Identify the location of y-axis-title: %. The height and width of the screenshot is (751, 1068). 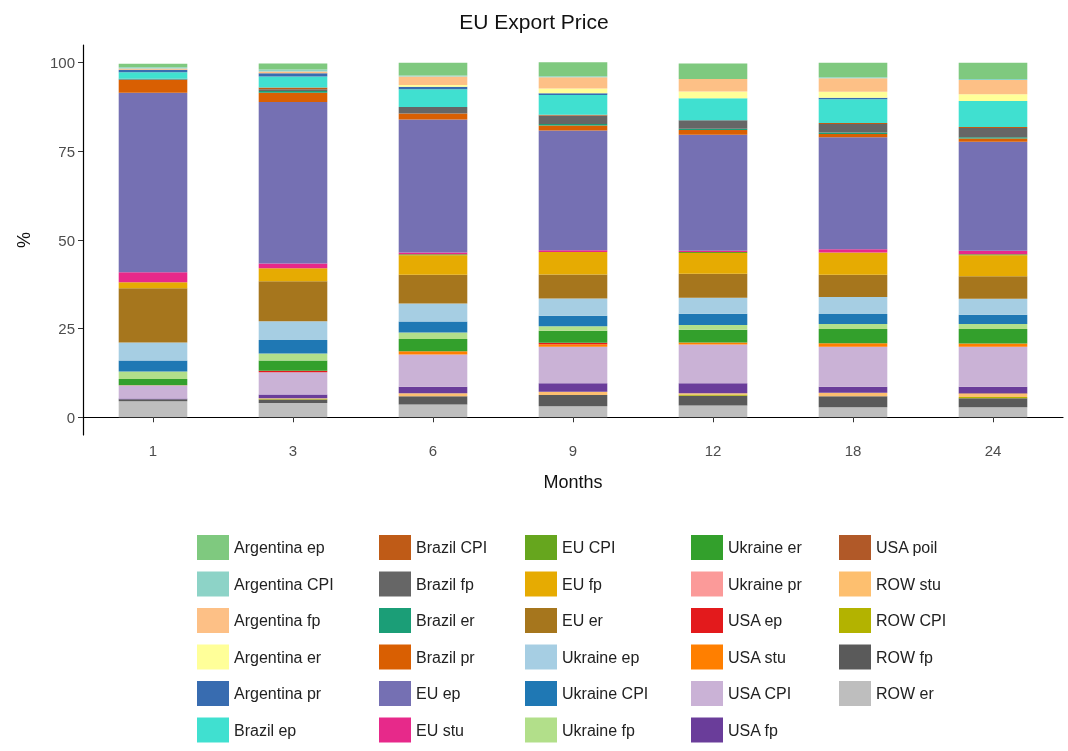
(24, 240).